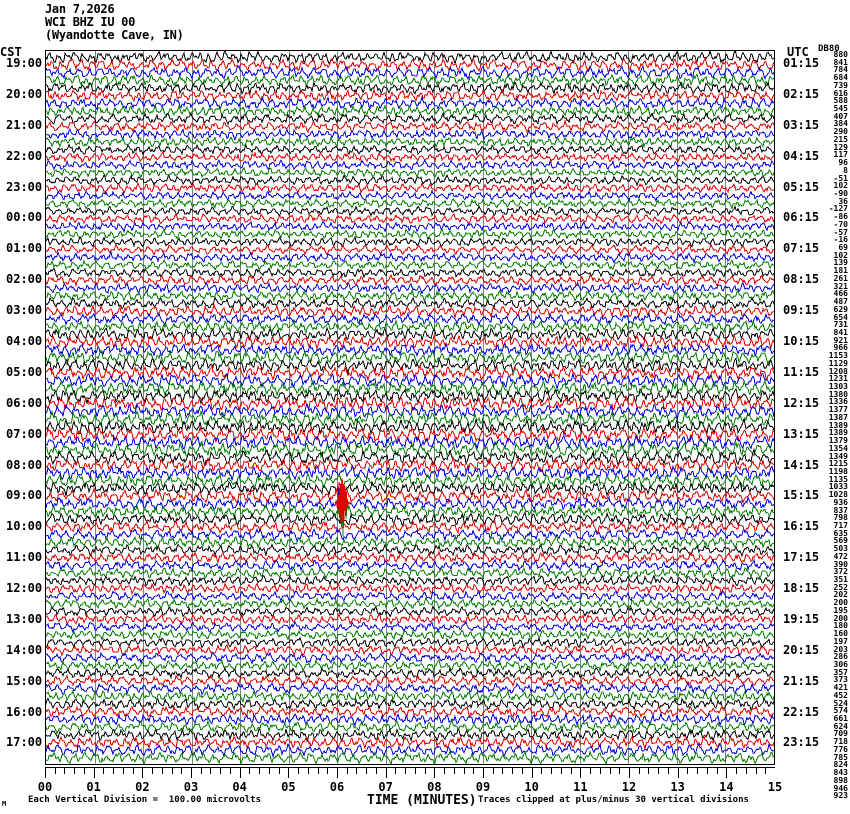 The image size is (850, 814). Describe the element at coordinates (24, 93) in the screenshot. I see `cst-time-1: 20:00` at that location.